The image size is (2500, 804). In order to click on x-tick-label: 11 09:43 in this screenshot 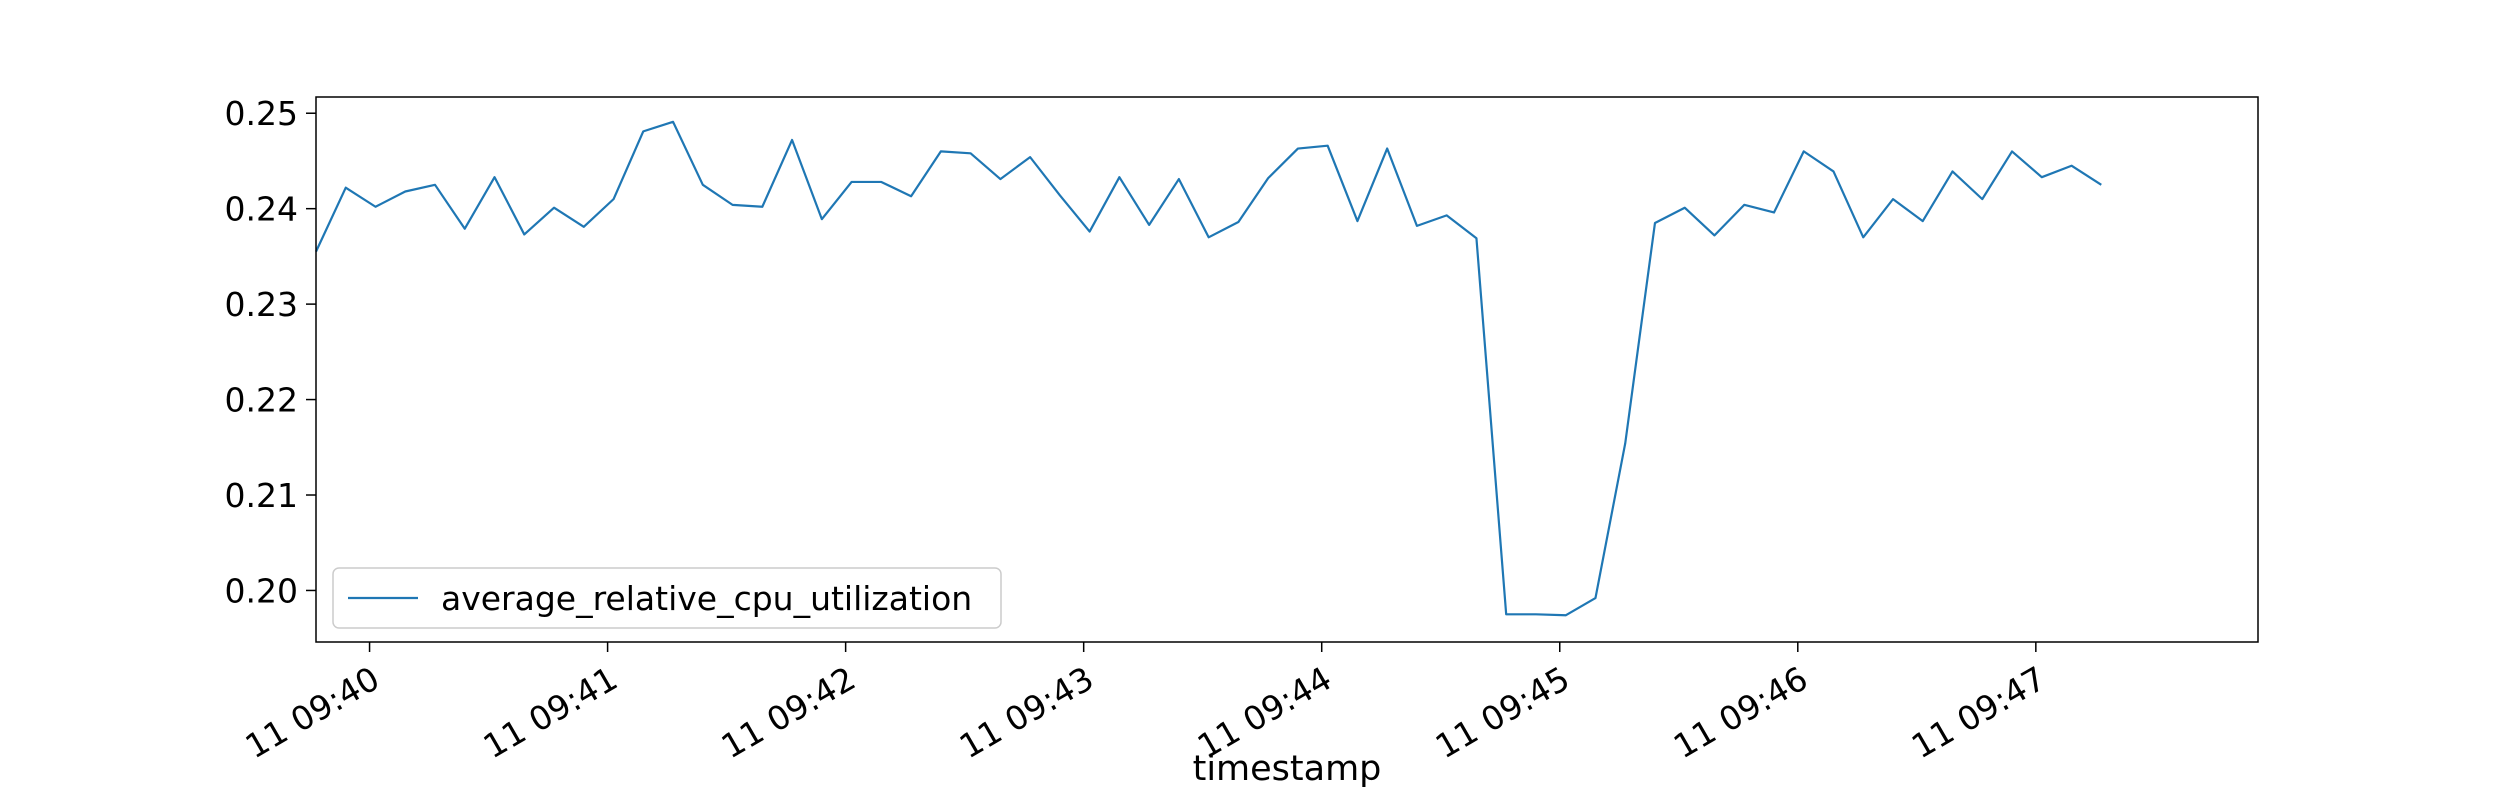, I will do `click(1026, 713)`.